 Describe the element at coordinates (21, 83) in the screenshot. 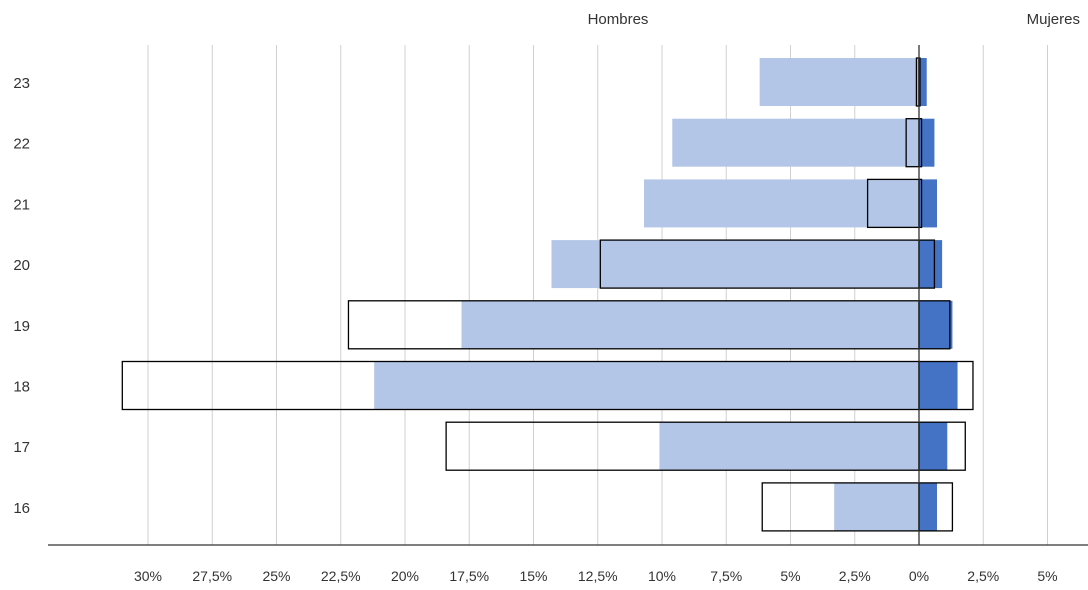

I see `category-label: 23` at that location.